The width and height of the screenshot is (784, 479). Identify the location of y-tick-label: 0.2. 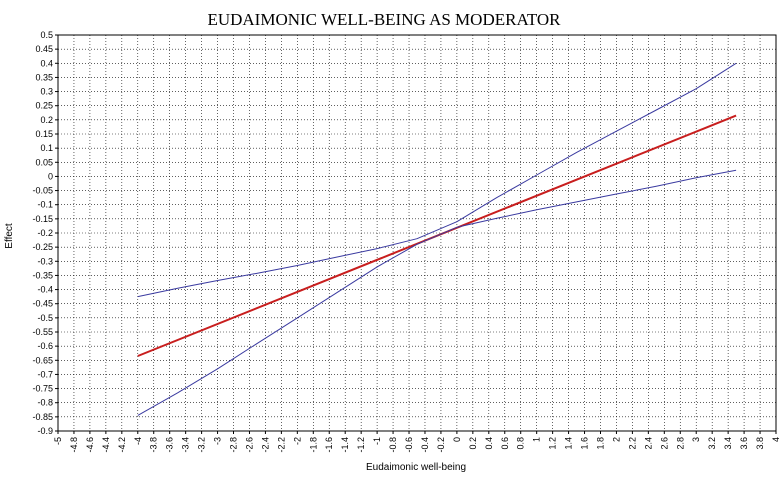
(46, 120).